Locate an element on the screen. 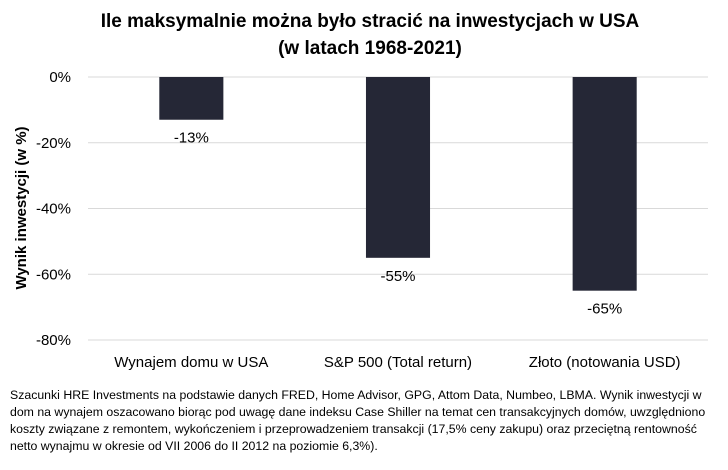 The height and width of the screenshot is (470, 728). category-label: S&P 500 (Total return) is located at coordinates (398, 362).